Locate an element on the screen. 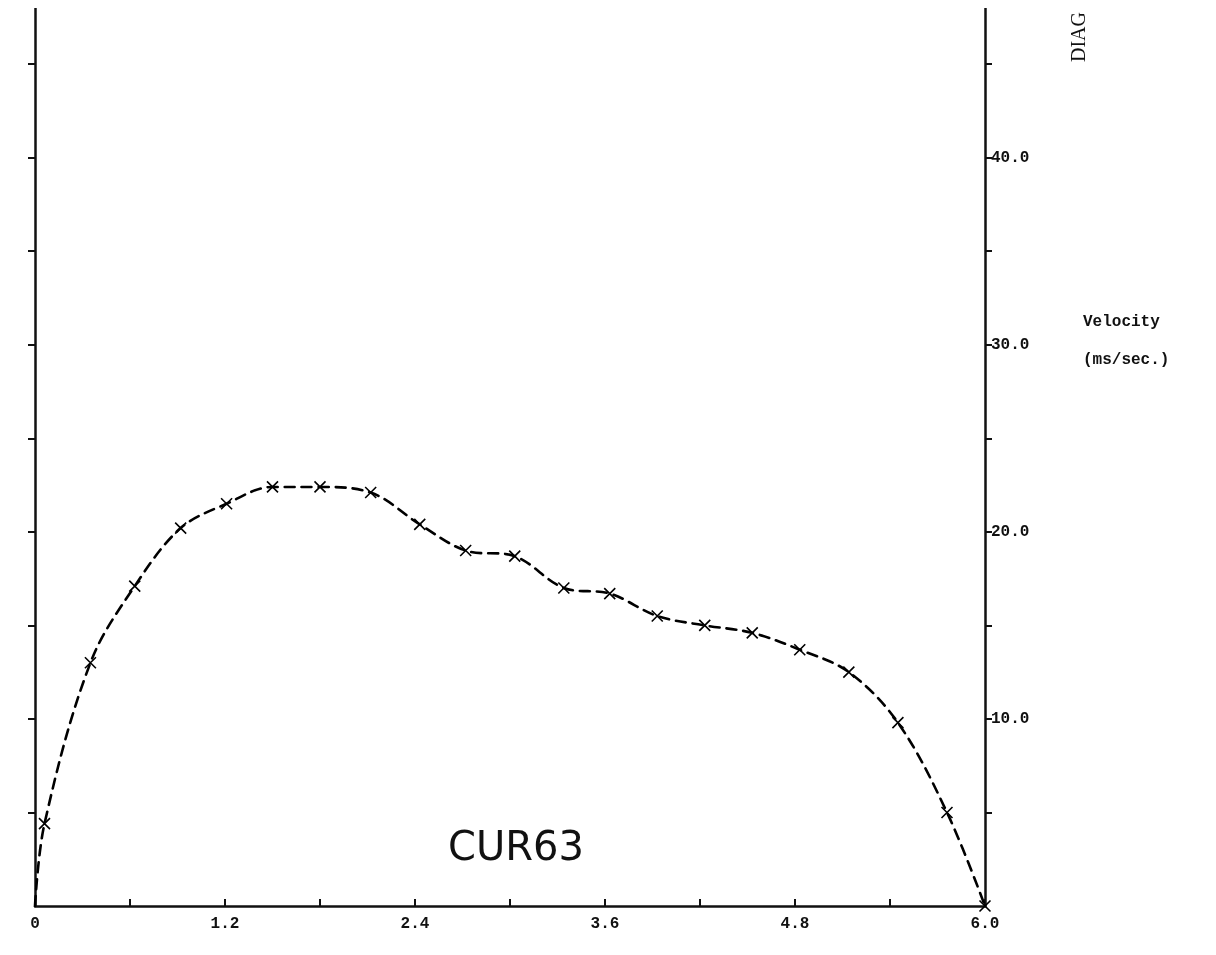 The width and height of the screenshot is (1216, 955). x-tick-label: 2.4 is located at coordinates (415, 924).